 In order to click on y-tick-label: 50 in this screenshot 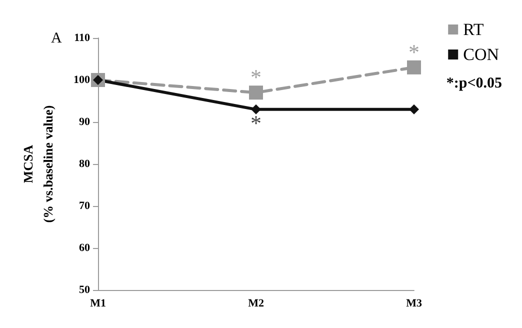, I will do `click(84, 290)`.